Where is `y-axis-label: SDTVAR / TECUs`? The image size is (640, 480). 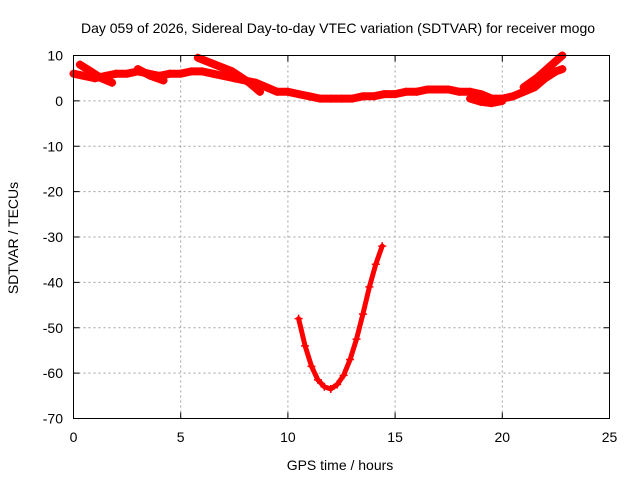 y-axis-label: SDTVAR / TECUs is located at coordinates (13, 238).